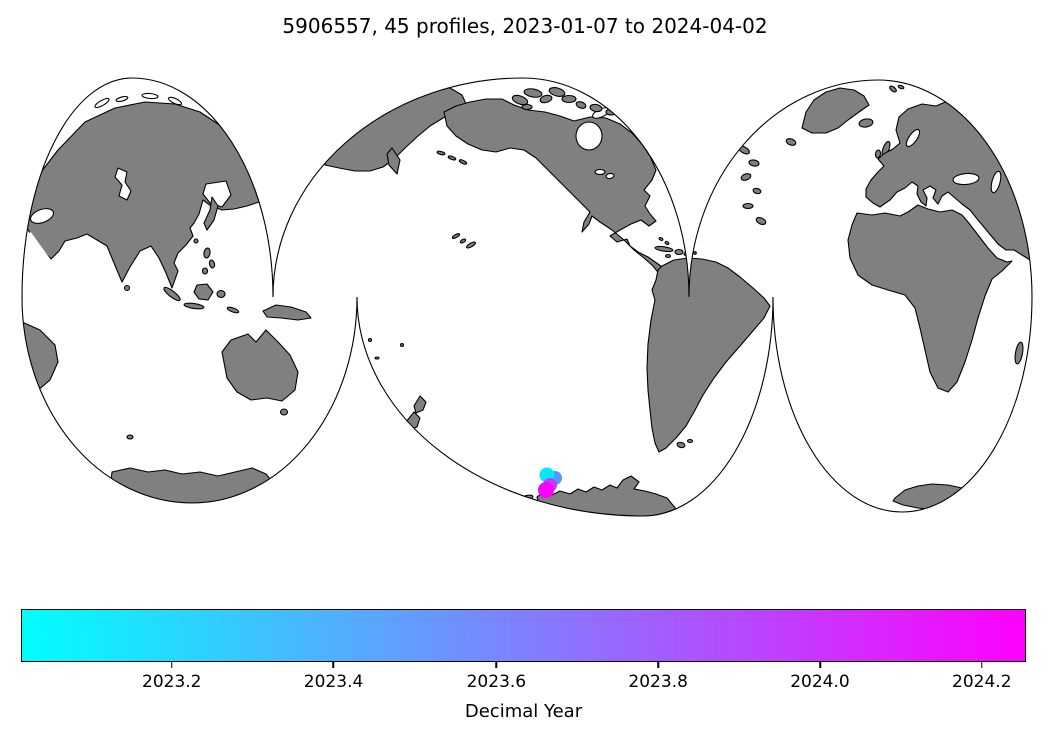  What do you see at coordinates (287, 312) in the screenshot?
I see `new-guinea` at bounding box center [287, 312].